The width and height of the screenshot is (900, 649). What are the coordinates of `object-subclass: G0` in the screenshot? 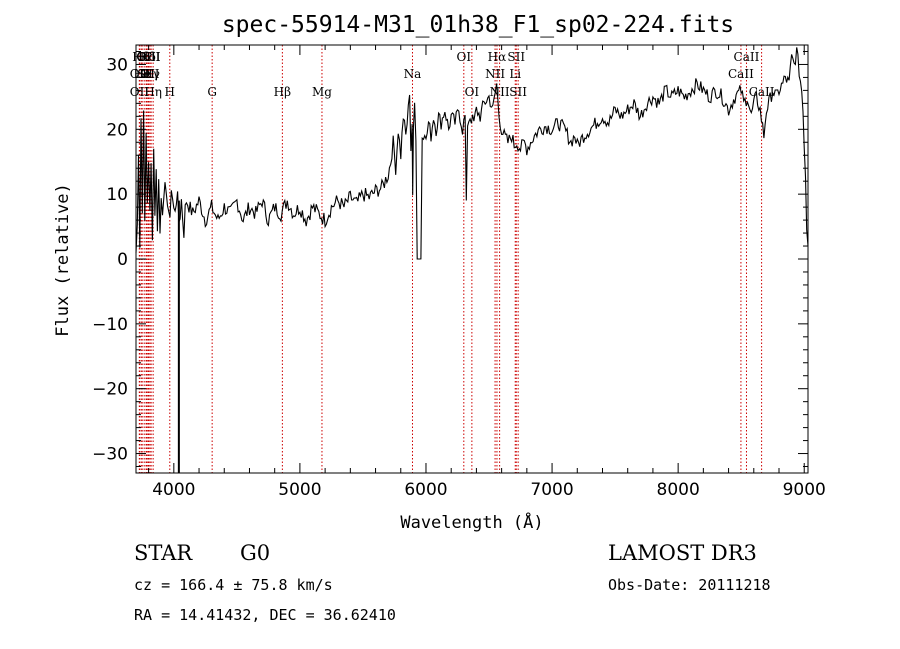 It's located at (255, 553).